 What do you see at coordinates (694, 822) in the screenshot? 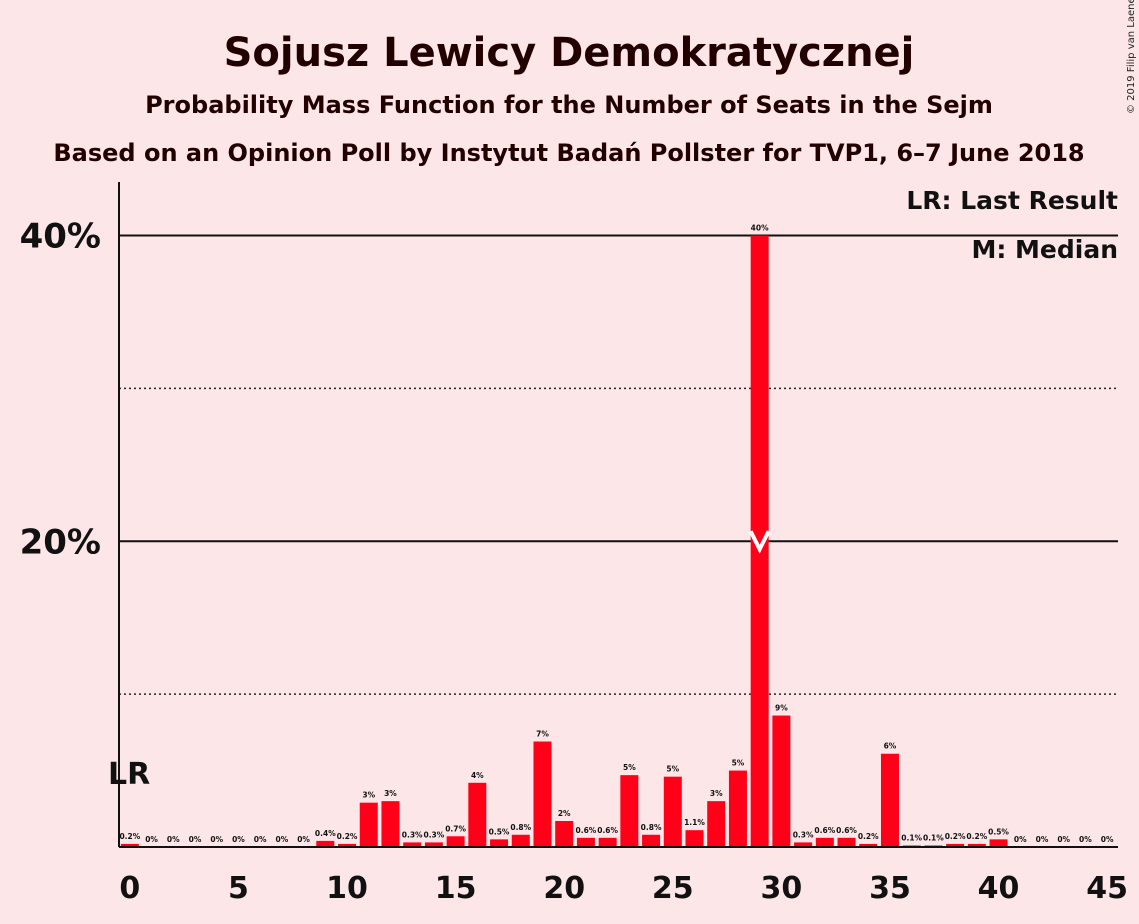
I see `bar-value-label: 1.1%` at bounding box center [694, 822].